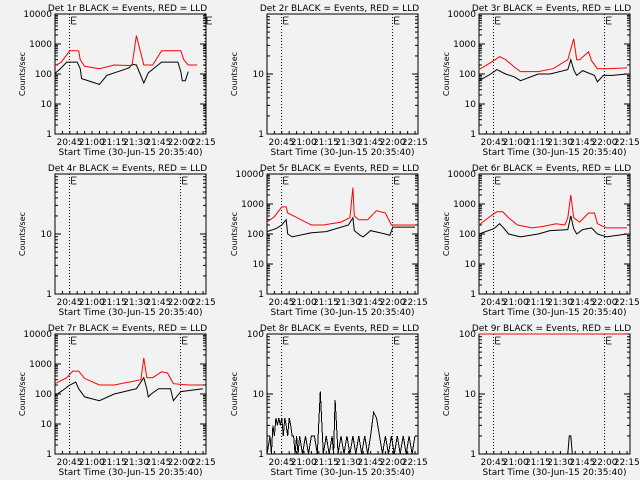  What do you see at coordinates (339, 329) in the screenshot?
I see `chart-title: Det 8r BLACK = Events, RED = LLD` at bounding box center [339, 329].